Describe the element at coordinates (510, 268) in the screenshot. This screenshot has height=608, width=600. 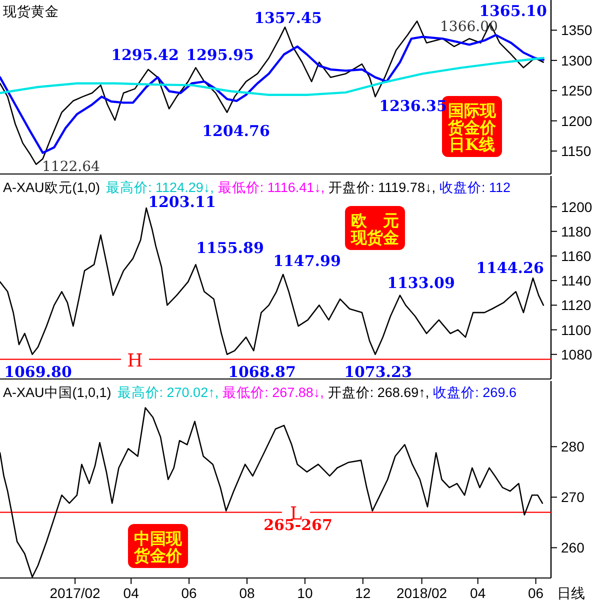
I see `annotation: 1144.26` at that location.